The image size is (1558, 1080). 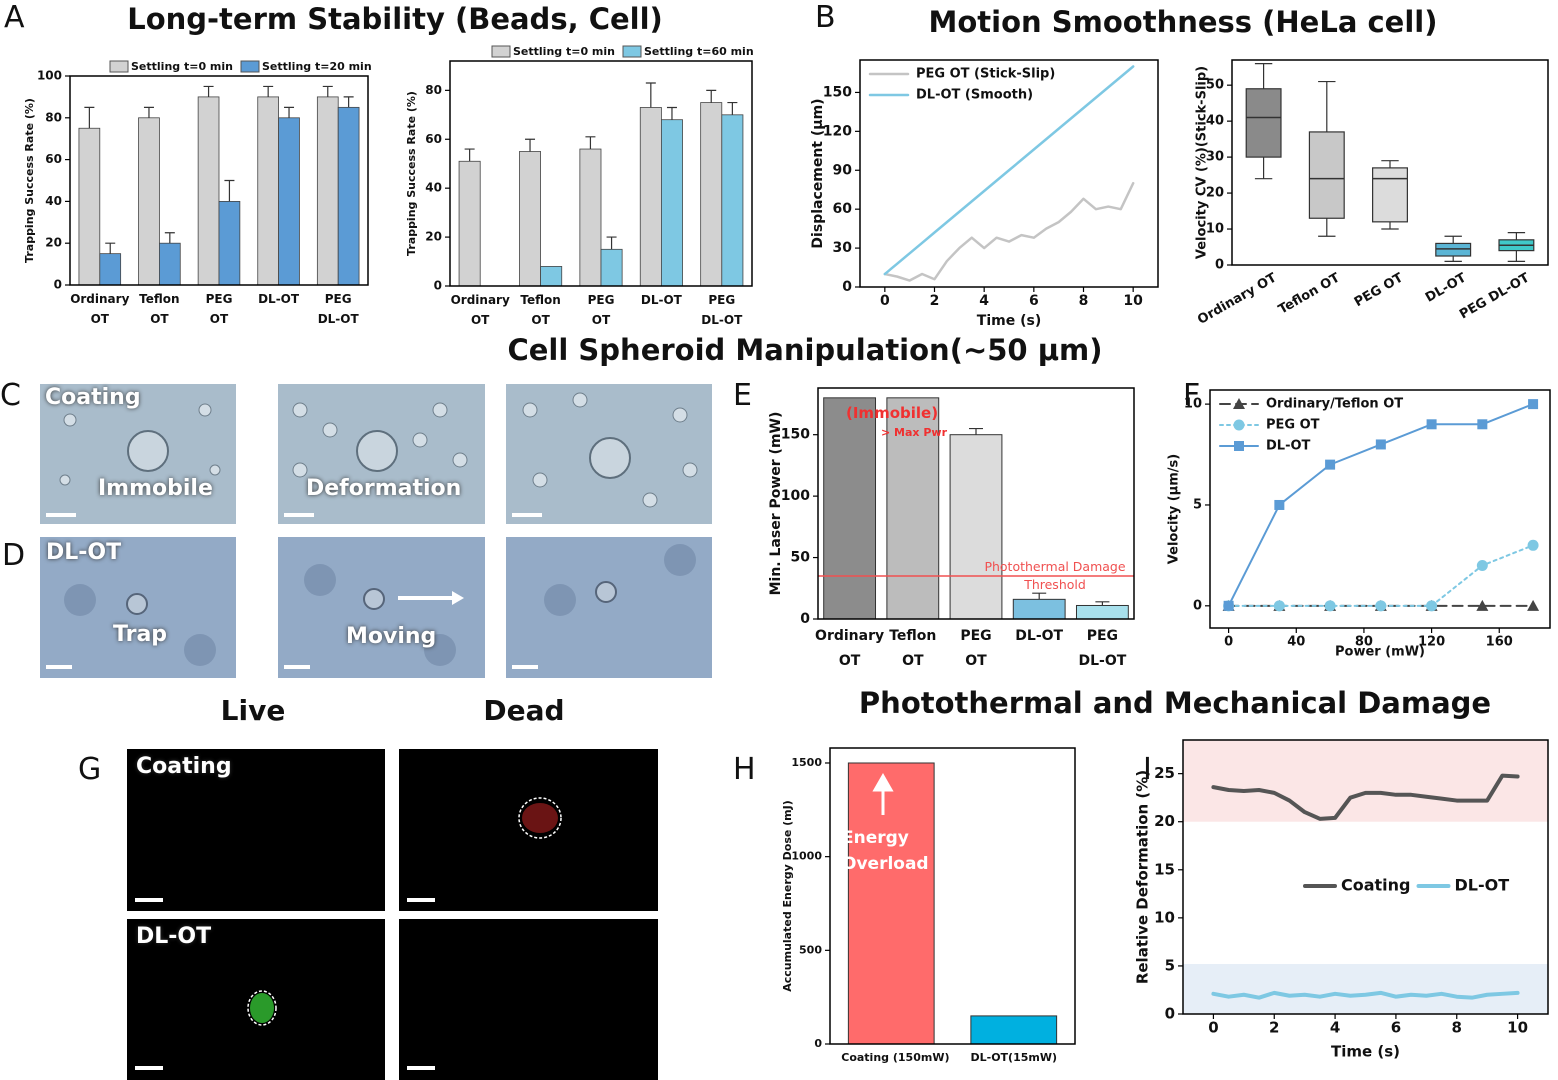 What do you see at coordinates (1499, 642) in the screenshot?
I see `x-tick-label: 160` at bounding box center [1499, 642].